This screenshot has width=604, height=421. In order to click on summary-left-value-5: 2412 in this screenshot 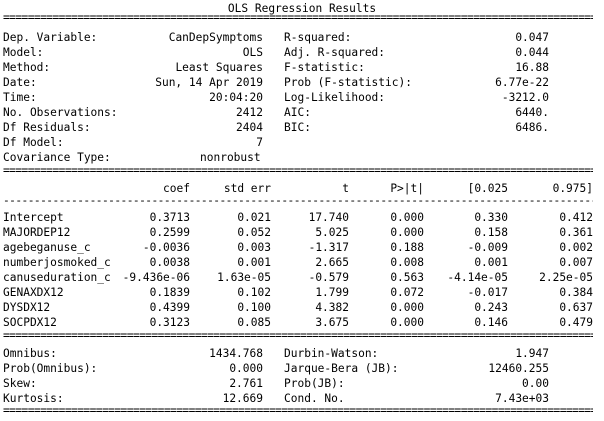, I will do `click(249, 112)`.